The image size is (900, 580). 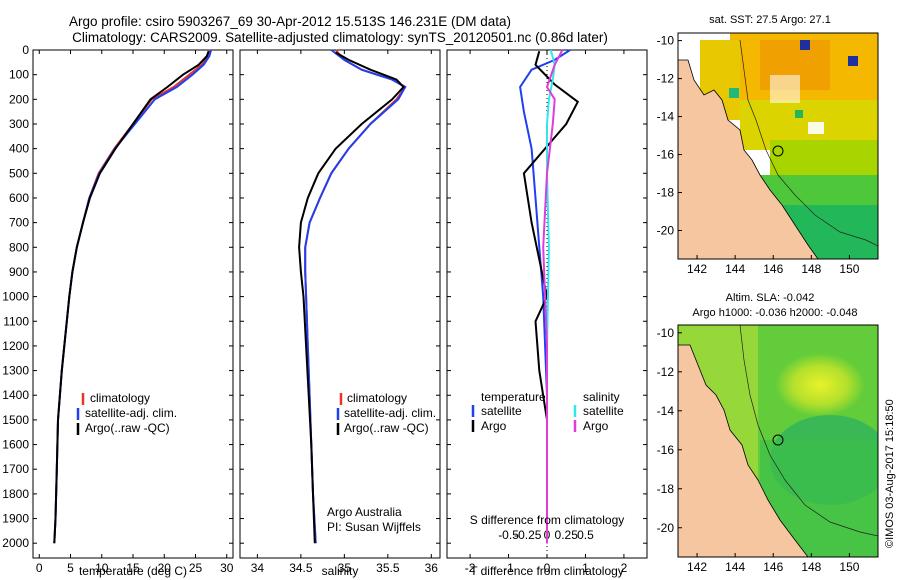 I want to click on x-tick-label: 35, so click(x=345, y=568).